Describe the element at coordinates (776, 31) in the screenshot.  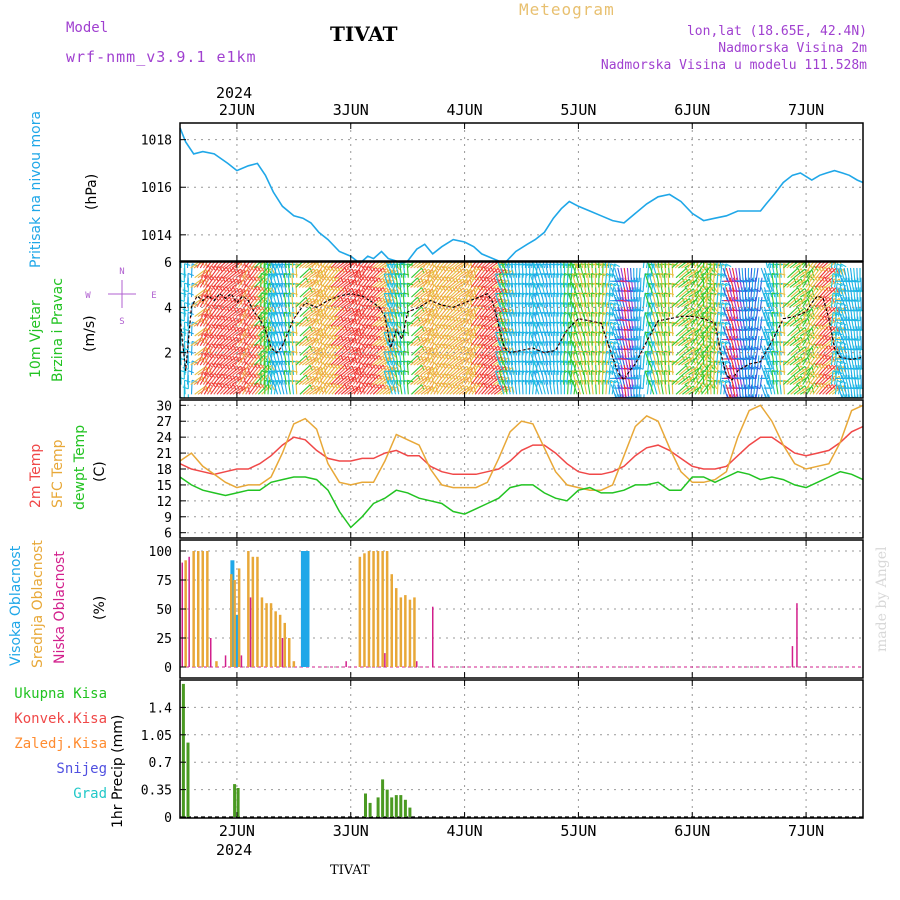
I see `lonlat-text: lon,lat (18.65E, 42.4N)` at that location.